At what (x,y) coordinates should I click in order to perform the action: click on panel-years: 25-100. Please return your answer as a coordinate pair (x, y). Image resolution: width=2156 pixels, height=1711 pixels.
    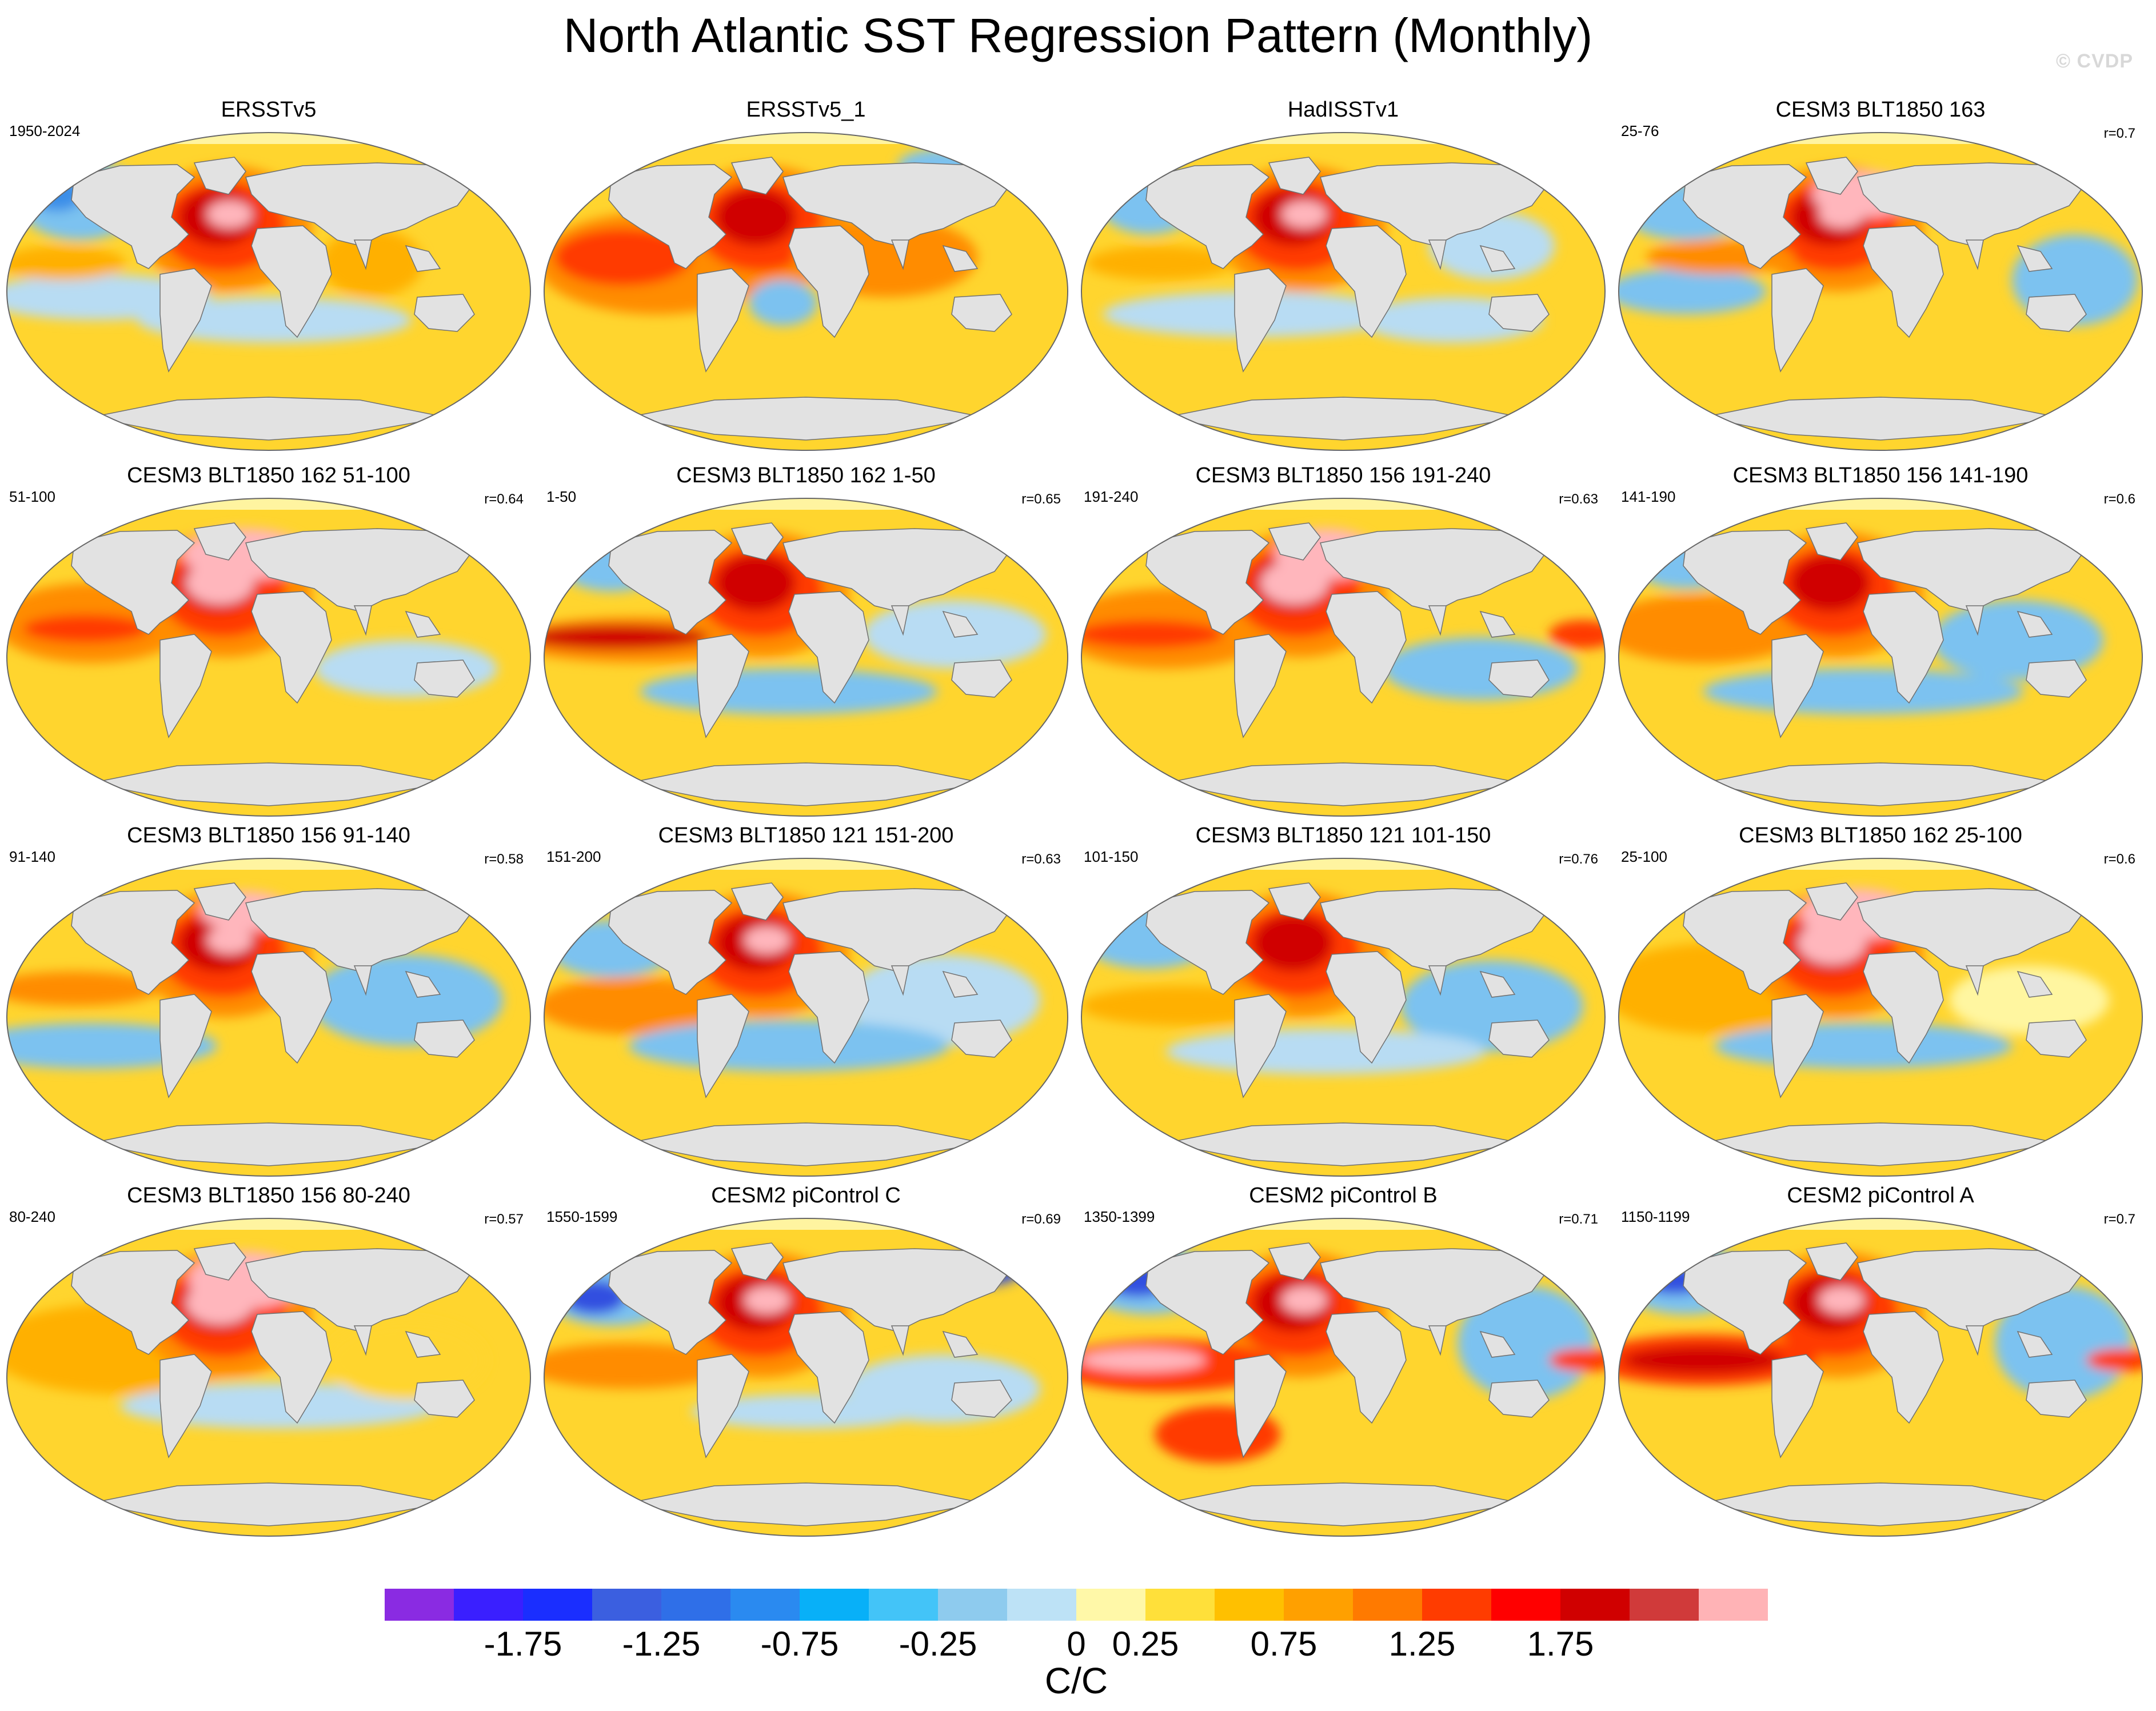
    Looking at the image, I should click on (1644, 856).